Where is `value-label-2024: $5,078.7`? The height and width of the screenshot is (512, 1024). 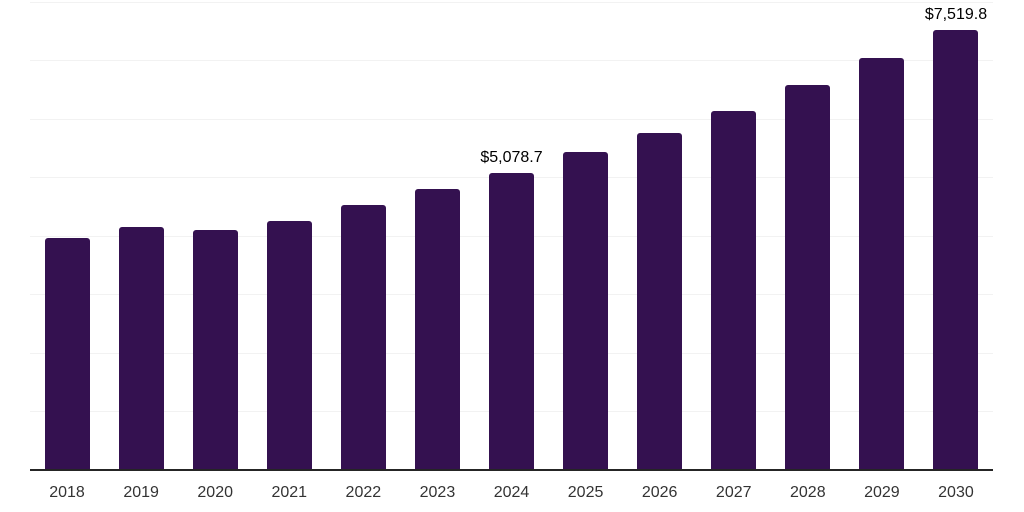
value-label-2024: $5,078.7 is located at coordinates (511, 157).